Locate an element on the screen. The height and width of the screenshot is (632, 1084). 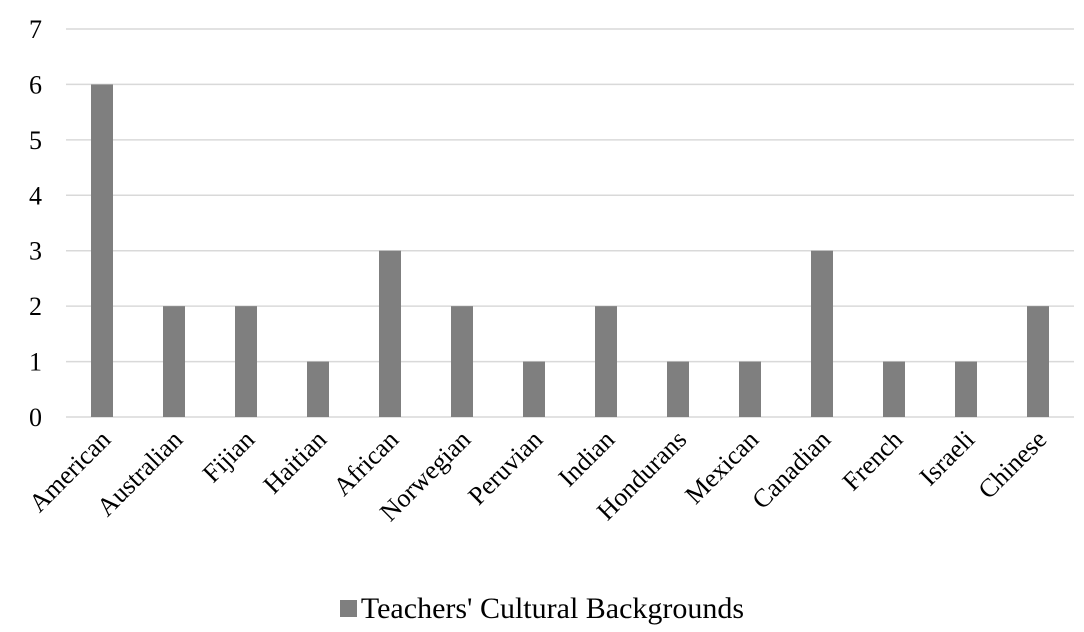
bar-israeli is located at coordinates (966, 389).